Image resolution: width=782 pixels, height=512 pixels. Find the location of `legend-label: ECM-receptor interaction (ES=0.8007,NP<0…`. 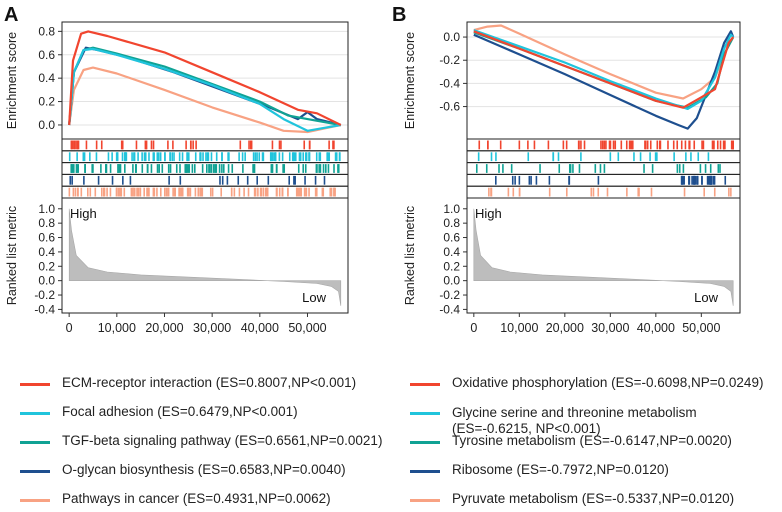

legend-label: ECM-receptor interaction (ES=0.8007,NP<0… is located at coordinates (209, 382).